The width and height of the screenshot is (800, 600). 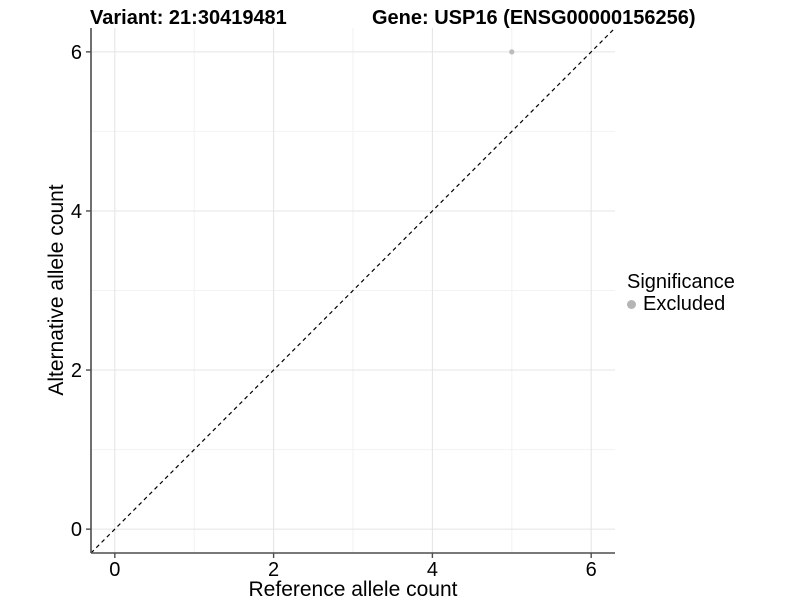 I want to click on legend-item-excluded: Excluded, so click(x=681, y=304).